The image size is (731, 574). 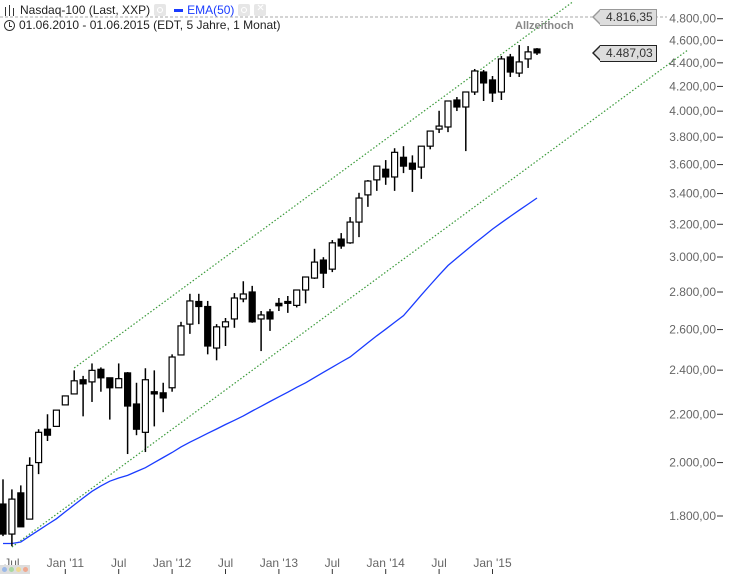 What do you see at coordinates (4, 569) in the screenshot?
I see `blue-dot-icon` at bounding box center [4, 569].